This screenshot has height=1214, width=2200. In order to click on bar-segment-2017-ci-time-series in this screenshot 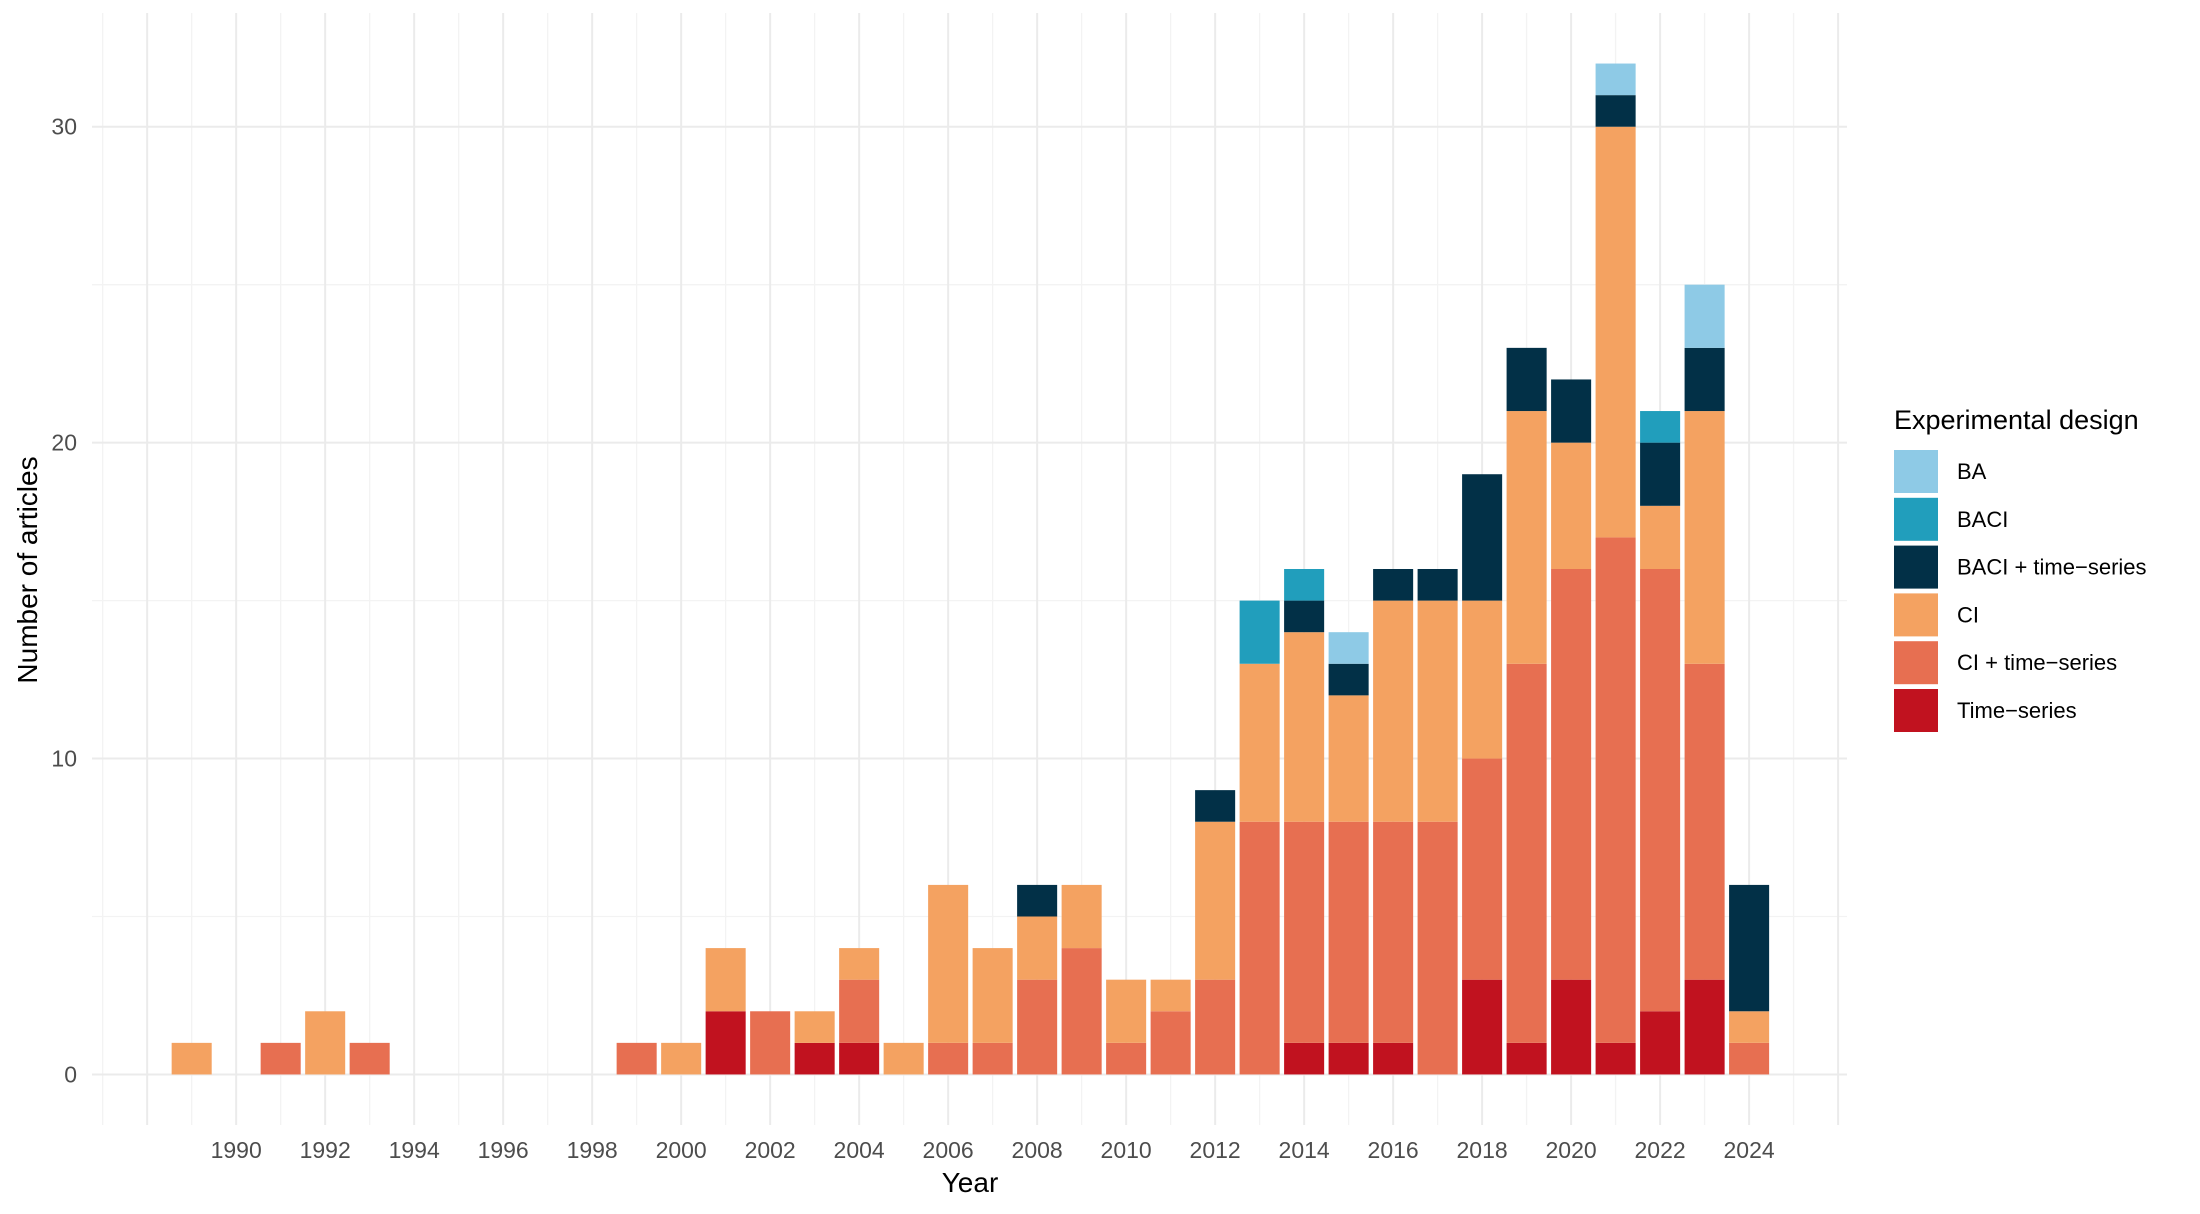, I will do `click(1437, 948)`.